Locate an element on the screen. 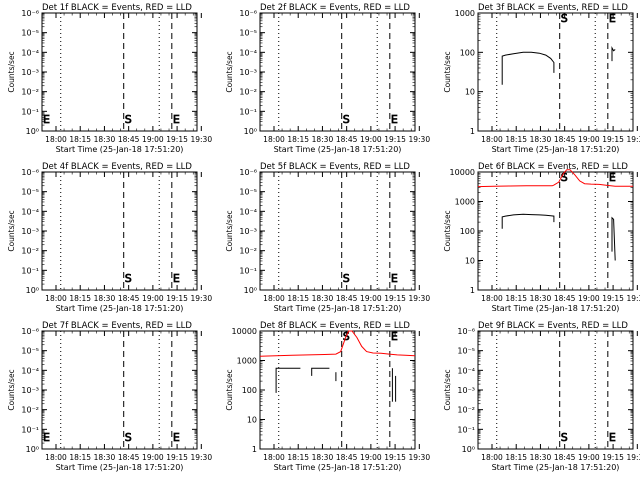 The image size is (640, 480). y-tick-label: 1000 is located at coordinates (465, 13).